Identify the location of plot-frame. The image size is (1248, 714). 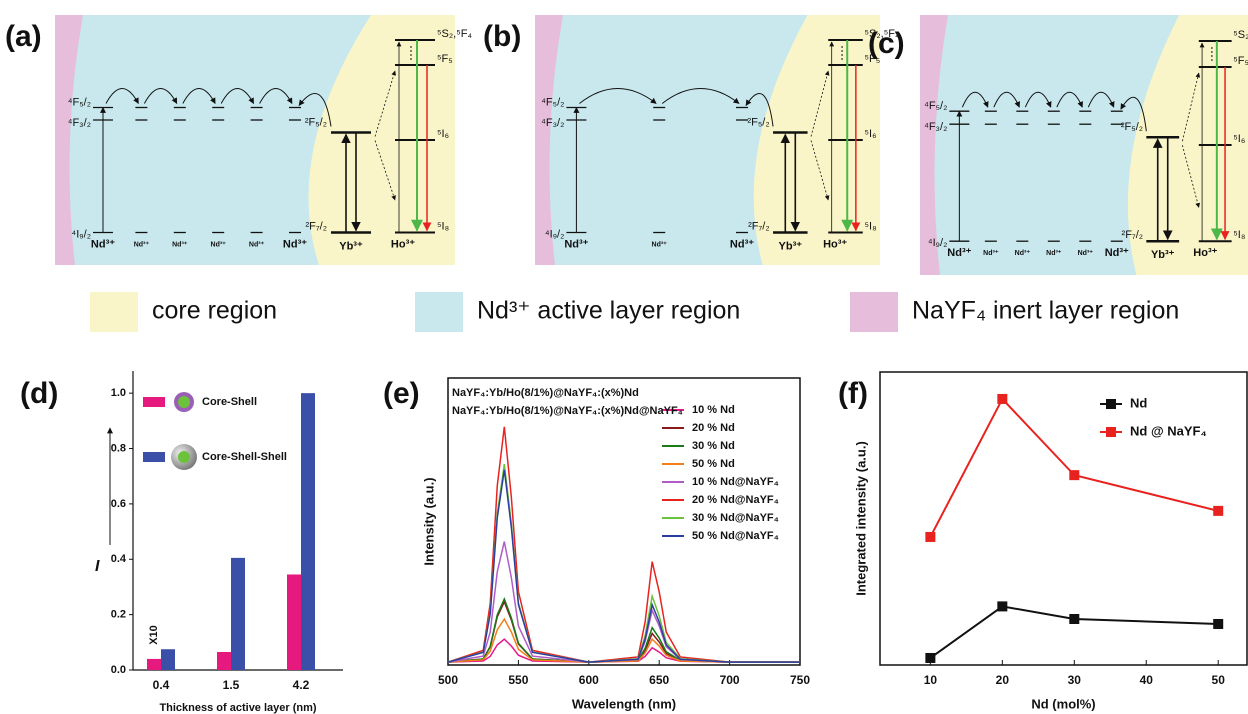
(624, 521).